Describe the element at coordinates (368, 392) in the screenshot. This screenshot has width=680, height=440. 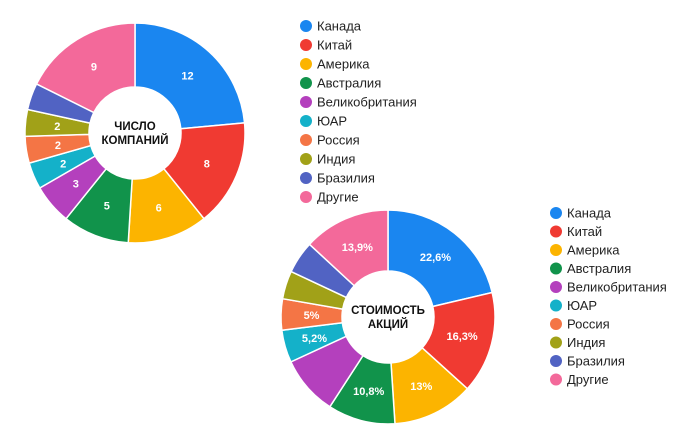
I see `slice-value-label: 10,8%` at that location.